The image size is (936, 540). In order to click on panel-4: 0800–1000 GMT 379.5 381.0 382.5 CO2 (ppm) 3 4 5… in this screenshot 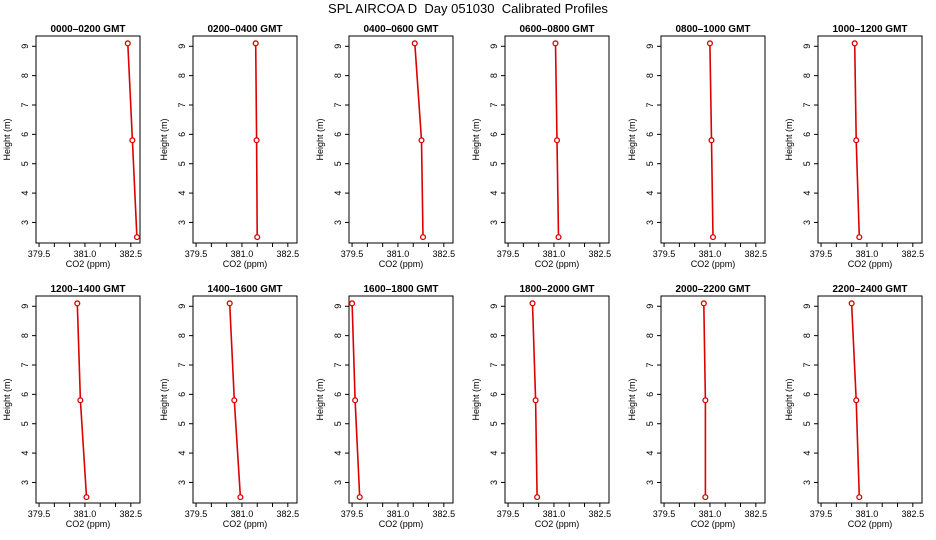, I will do `click(697, 146)`.